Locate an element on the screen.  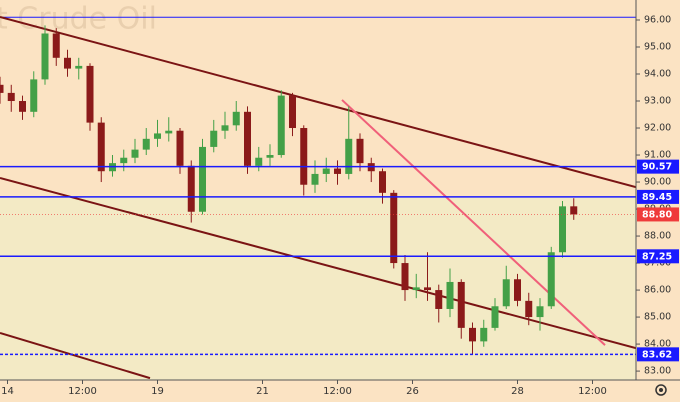
y-tick-label: 96.00 is located at coordinates (657, 19).